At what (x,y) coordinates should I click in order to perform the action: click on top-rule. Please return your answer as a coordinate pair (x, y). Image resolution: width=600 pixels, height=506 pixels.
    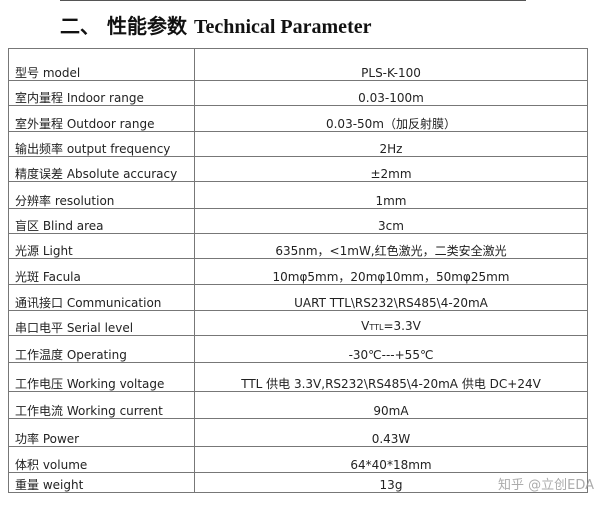
    Looking at the image, I should click on (293, 0).